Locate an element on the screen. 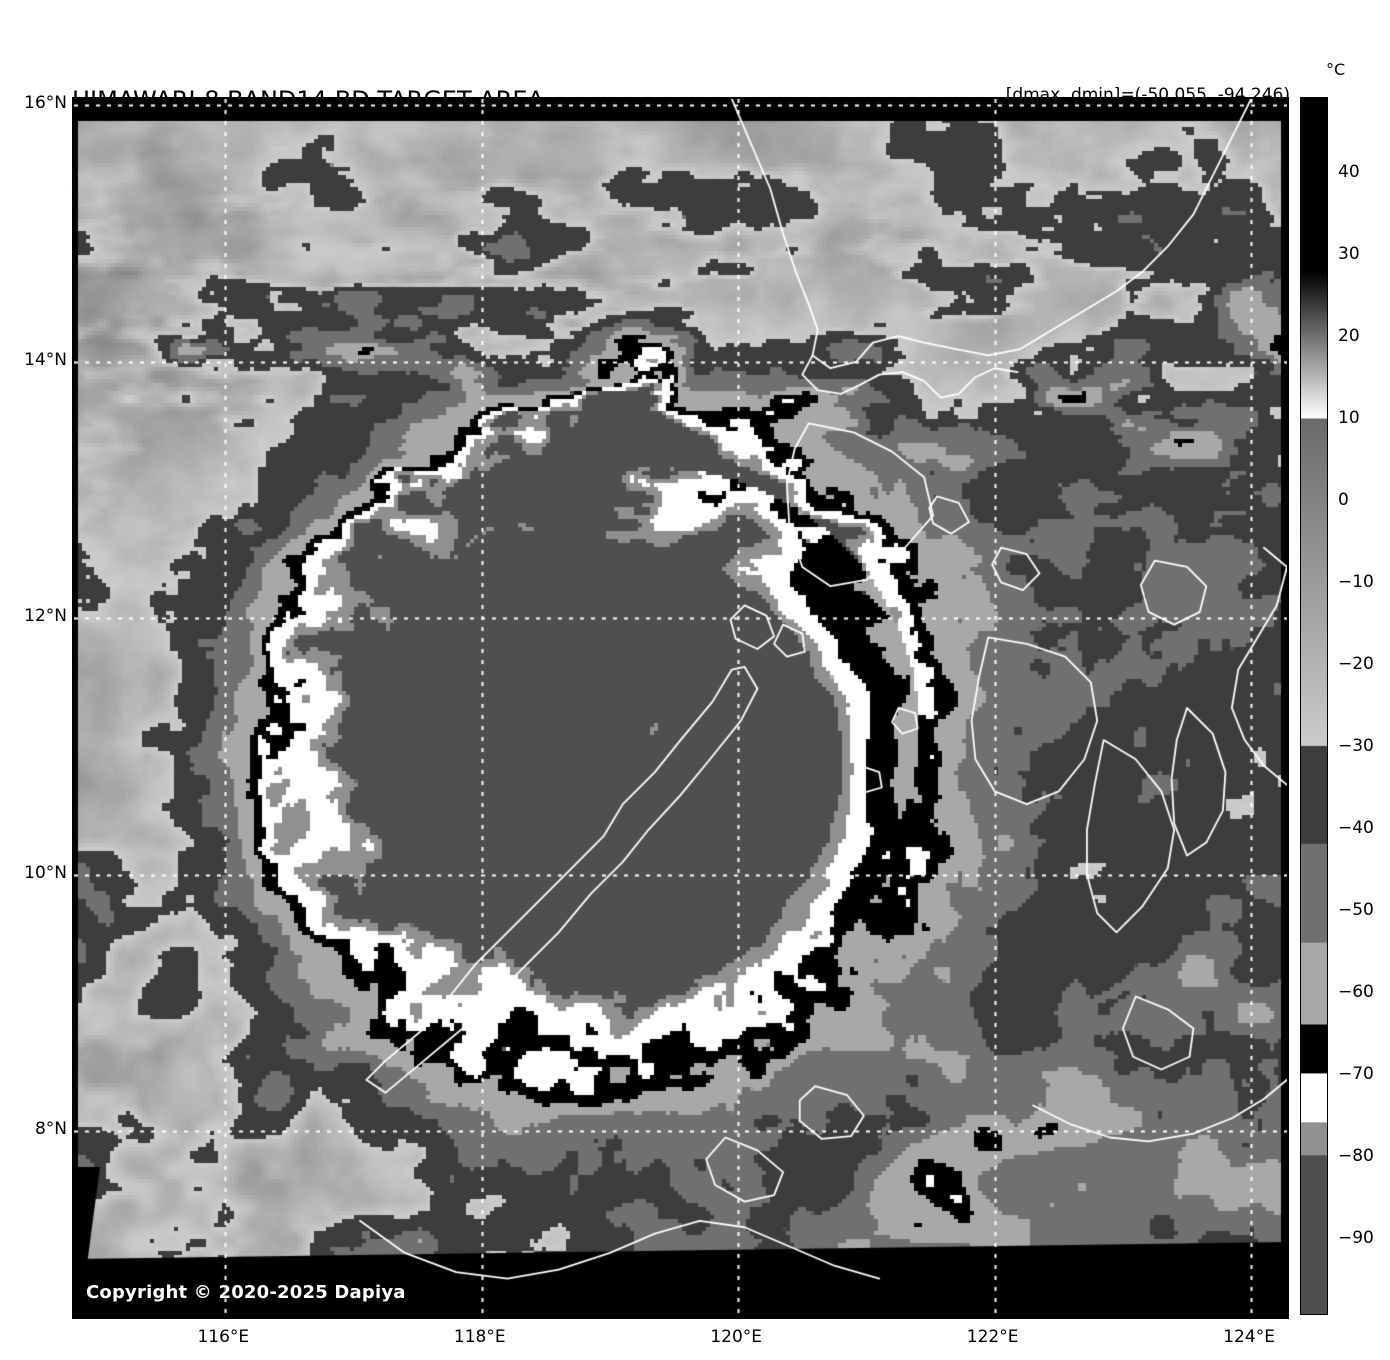 The width and height of the screenshot is (1390, 1360). lat-tick-label: 16°N is located at coordinates (45, 103).